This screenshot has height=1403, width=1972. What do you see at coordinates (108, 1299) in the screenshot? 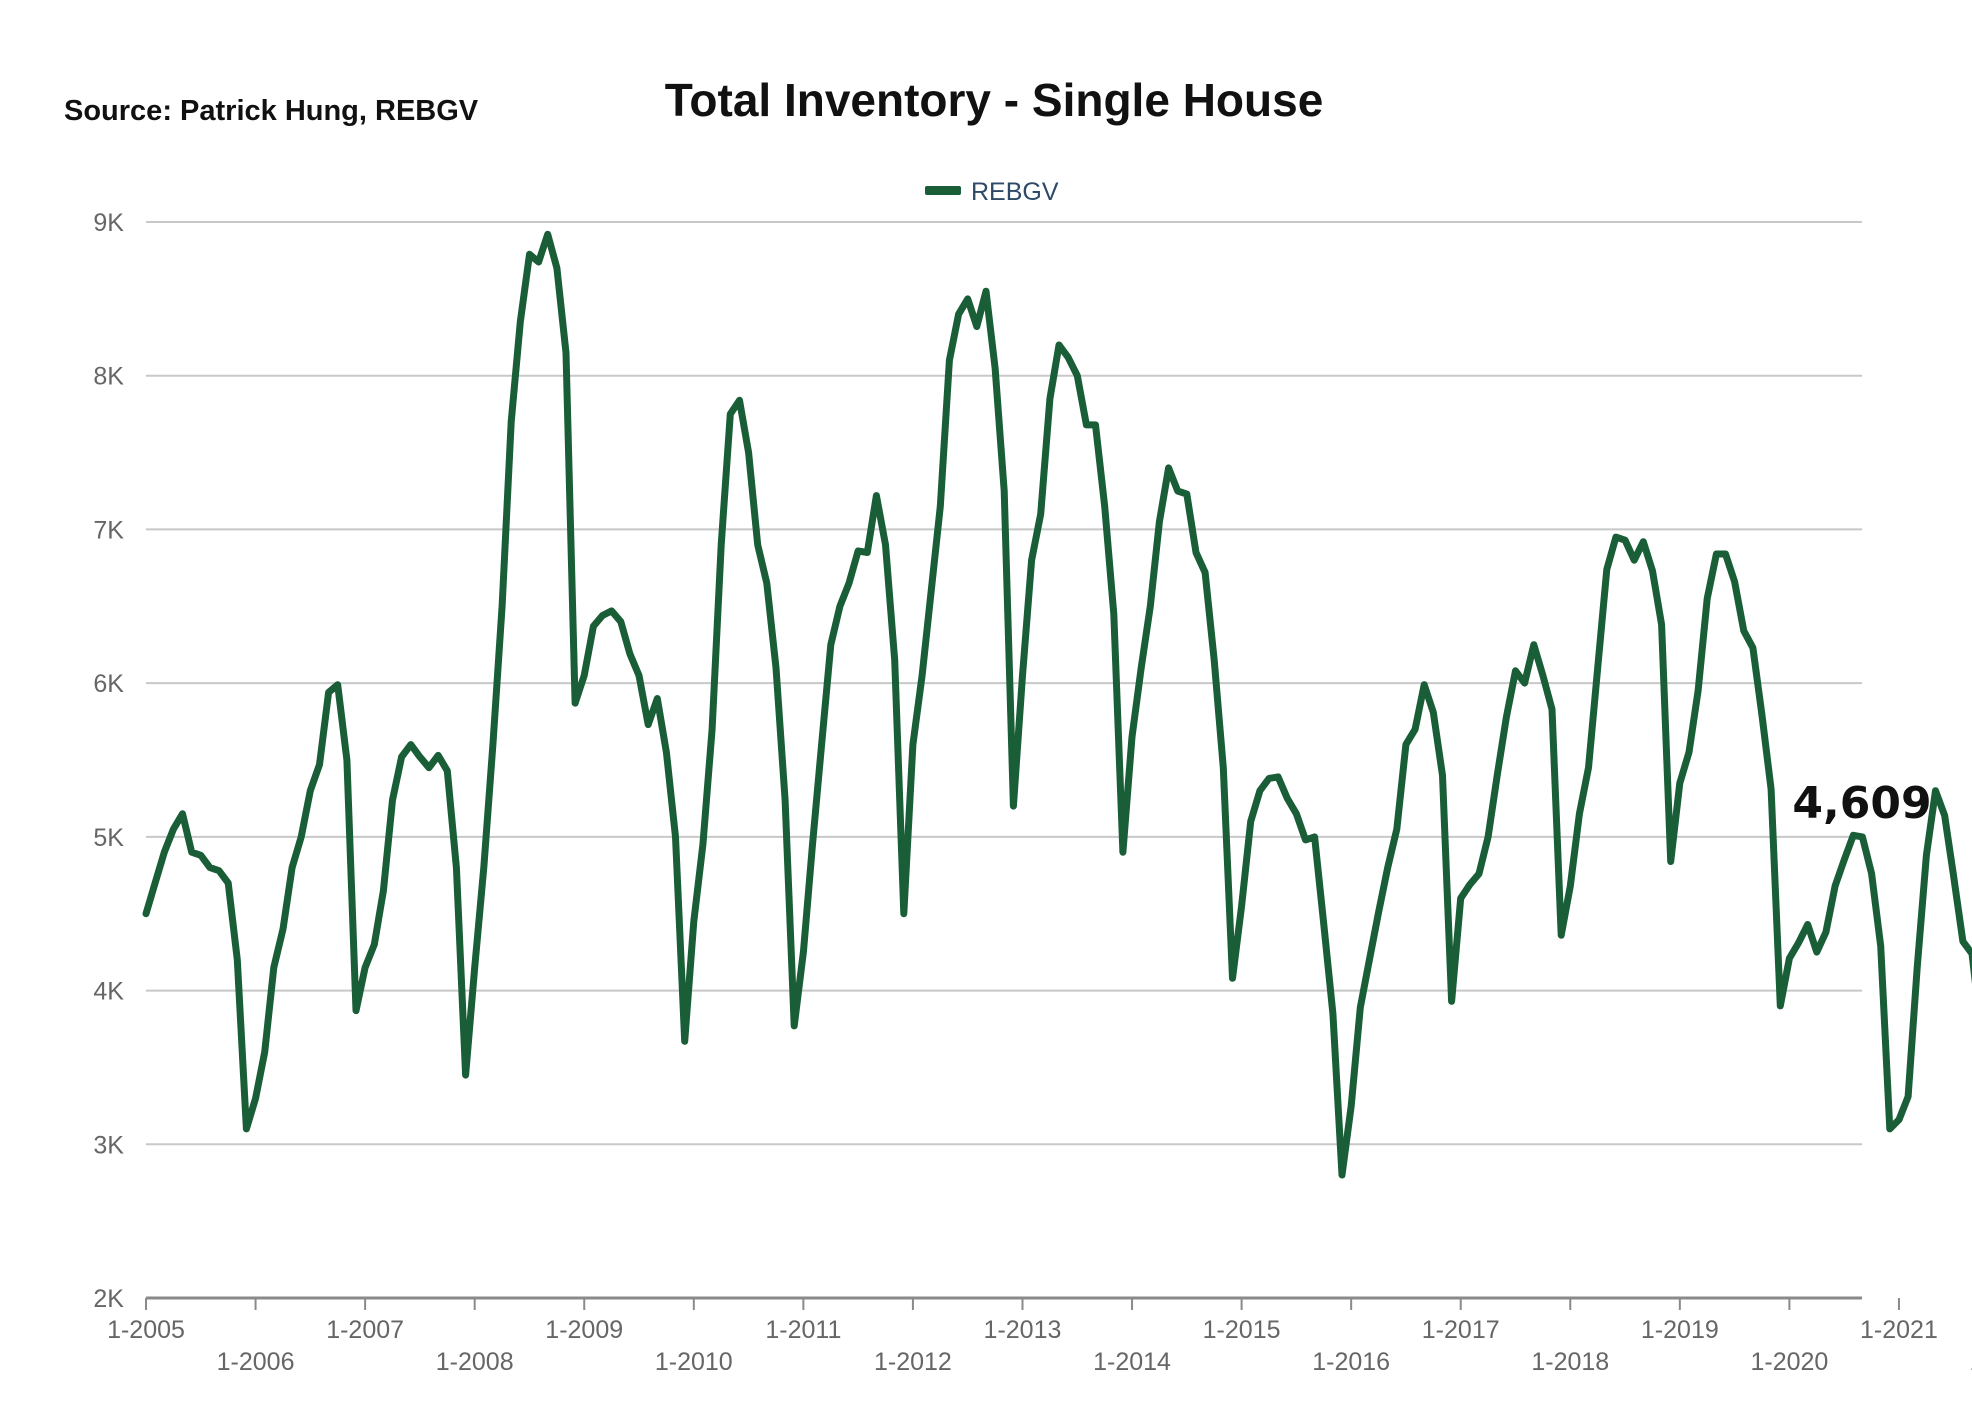
I see `y-tick-label: 2K` at bounding box center [108, 1299].